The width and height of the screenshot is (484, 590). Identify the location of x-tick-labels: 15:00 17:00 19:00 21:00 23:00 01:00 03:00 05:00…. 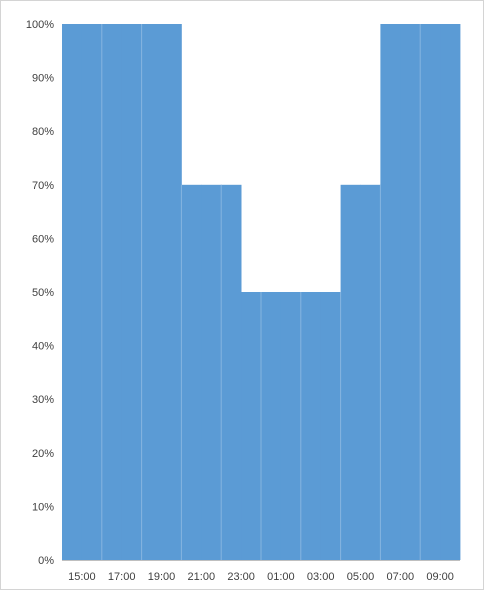
(261, 577).